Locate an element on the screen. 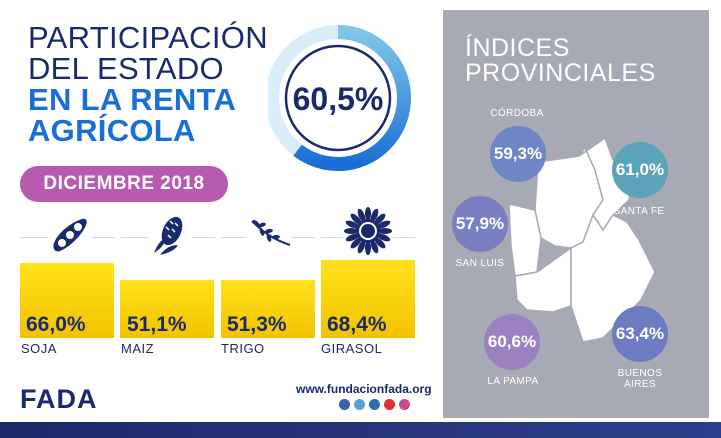  footer-band is located at coordinates (360, 430).